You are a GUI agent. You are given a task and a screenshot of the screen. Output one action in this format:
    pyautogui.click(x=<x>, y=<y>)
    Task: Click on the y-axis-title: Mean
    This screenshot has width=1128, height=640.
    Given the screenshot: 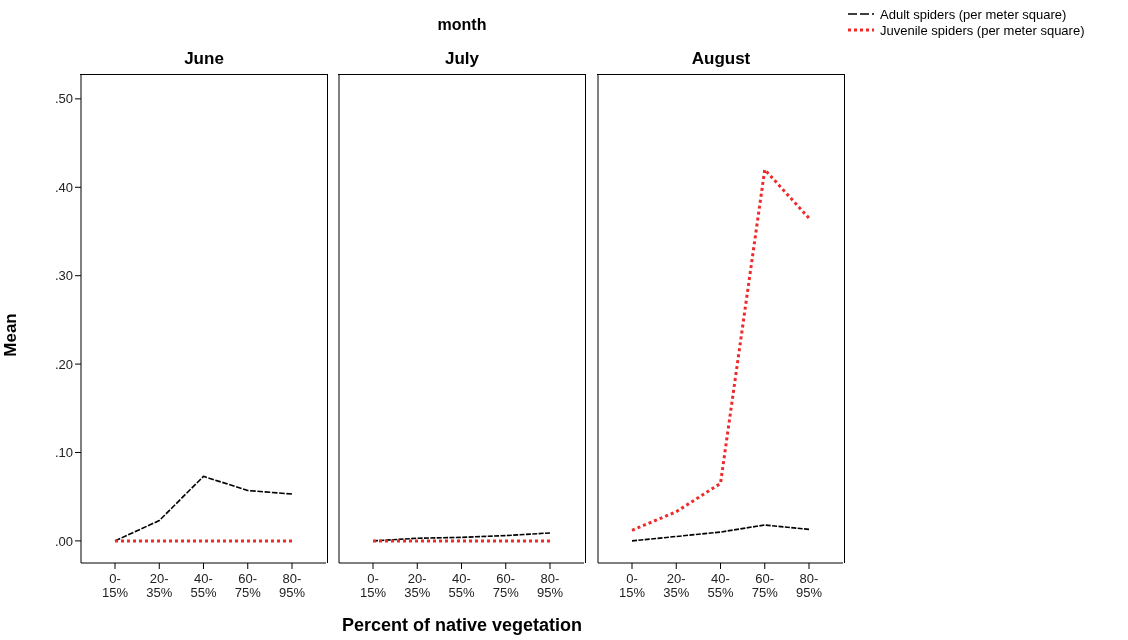 What is the action you would take?
    pyautogui.click(x=11, y=335)
    